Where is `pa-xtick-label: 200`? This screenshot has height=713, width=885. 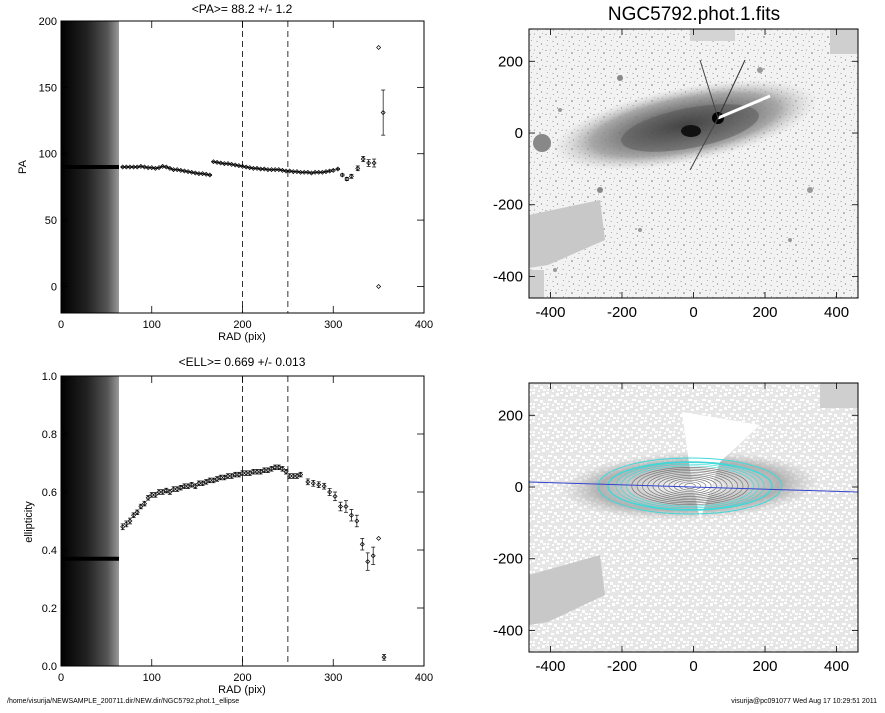
pa-xtick-label: 200 is located at coordinates (242, 325).